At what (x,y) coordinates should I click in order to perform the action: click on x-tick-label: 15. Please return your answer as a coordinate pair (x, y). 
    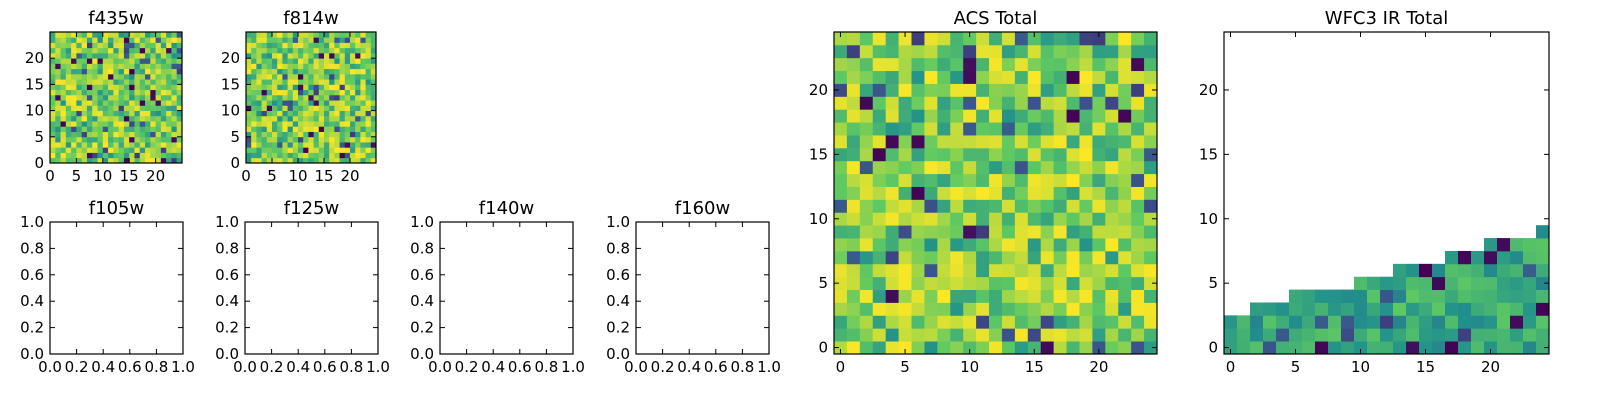
    Looking at the image, I should click on (1425, 367).